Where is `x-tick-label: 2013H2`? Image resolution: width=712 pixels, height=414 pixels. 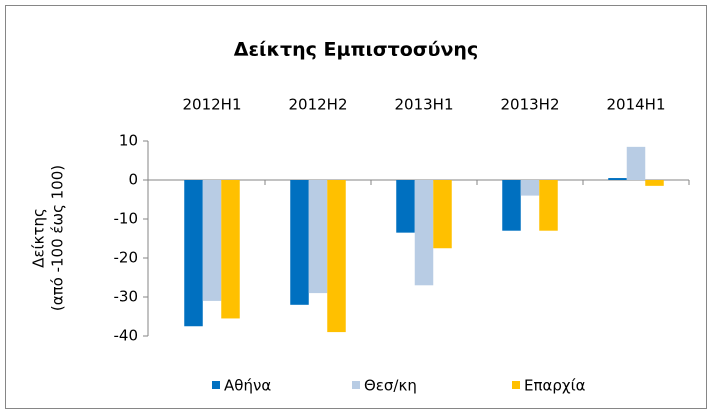 x-tick-label: 2013H2 is located at coordinates (530, 105).